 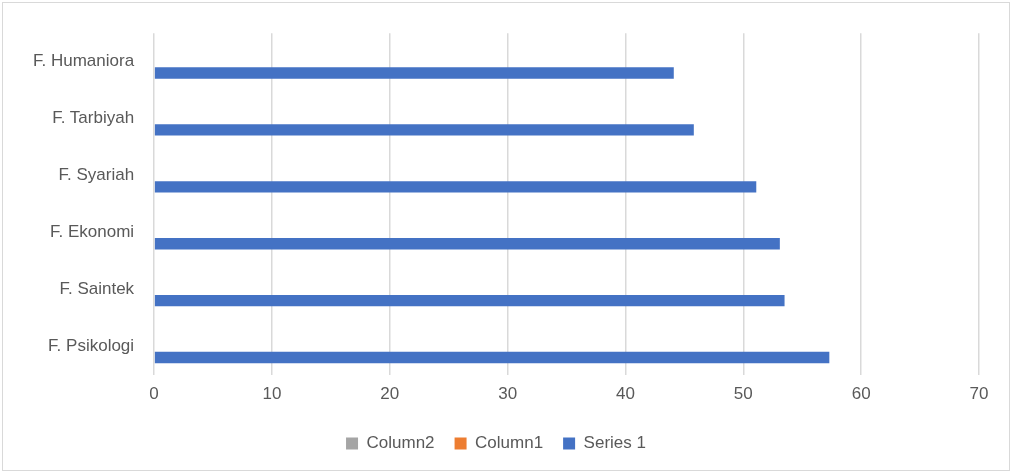 What do you see at coordinates (743, 394) in the screenshot?
I see `x-tick-label: 50` at bounding box center [743, 394].